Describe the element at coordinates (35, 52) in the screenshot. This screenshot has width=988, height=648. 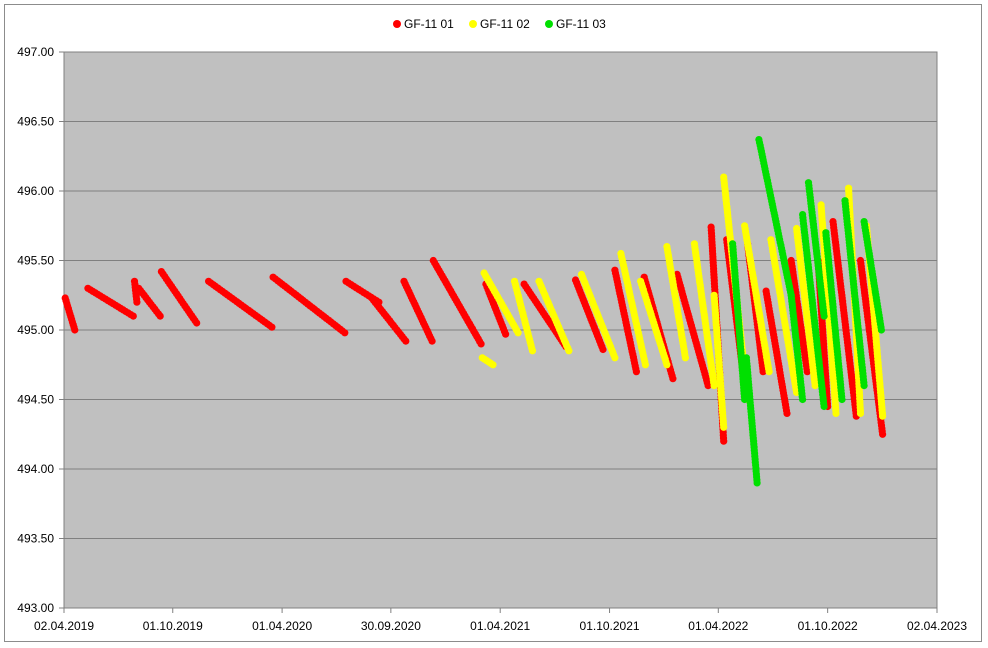
I see `y-tick-label: 497.00` at that location.